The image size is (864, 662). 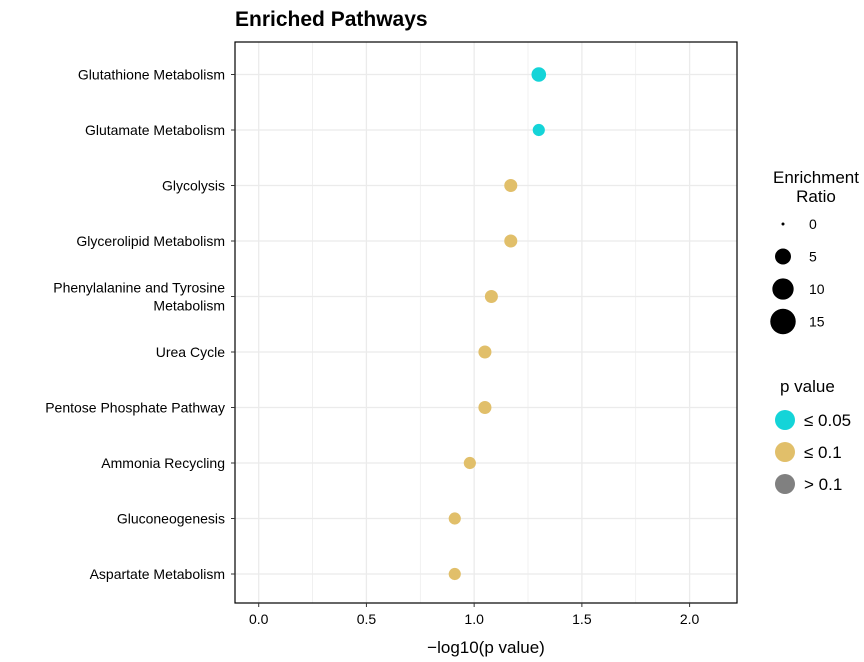 What do you see at coordinates (193, 186) in the screenshot?
I see `y-tick-label: Glycolysis` at bounding box center [193, 186].